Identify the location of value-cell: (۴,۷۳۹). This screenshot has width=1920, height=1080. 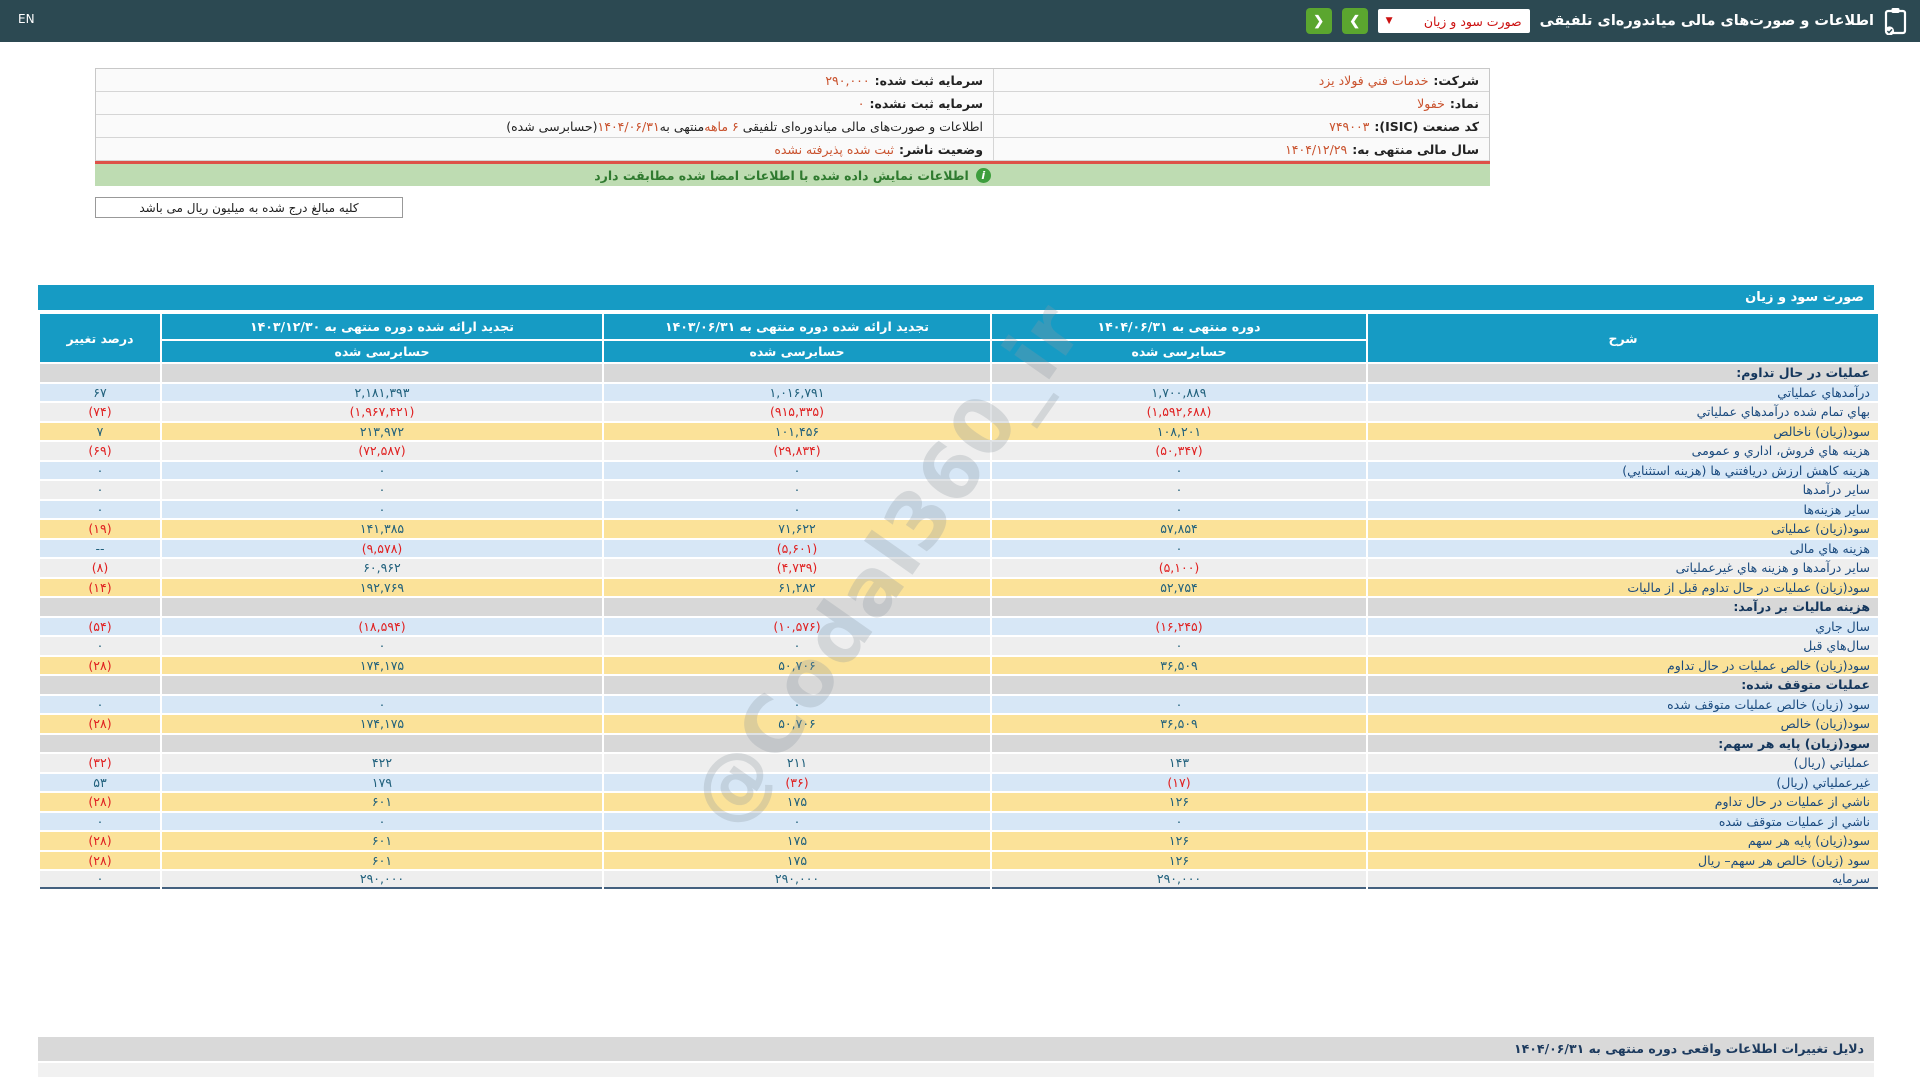
(797, 568).